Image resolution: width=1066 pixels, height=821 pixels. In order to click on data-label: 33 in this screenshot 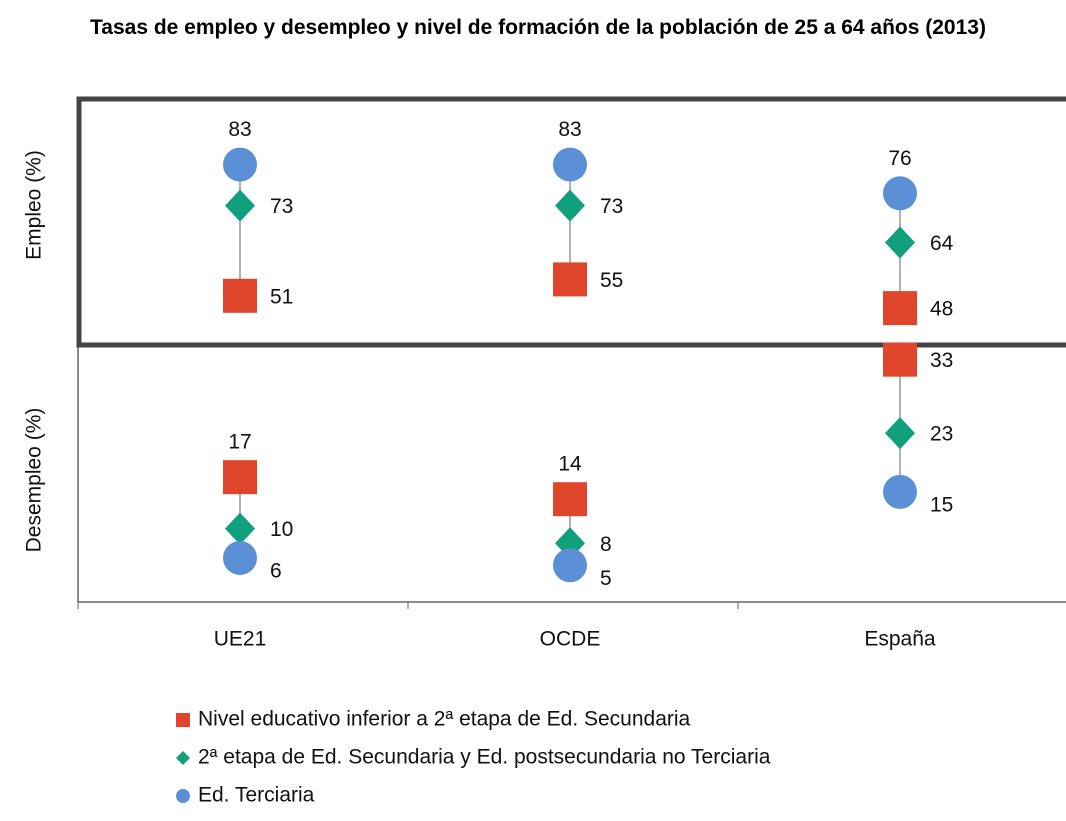, I will do `click(941, 360)`.